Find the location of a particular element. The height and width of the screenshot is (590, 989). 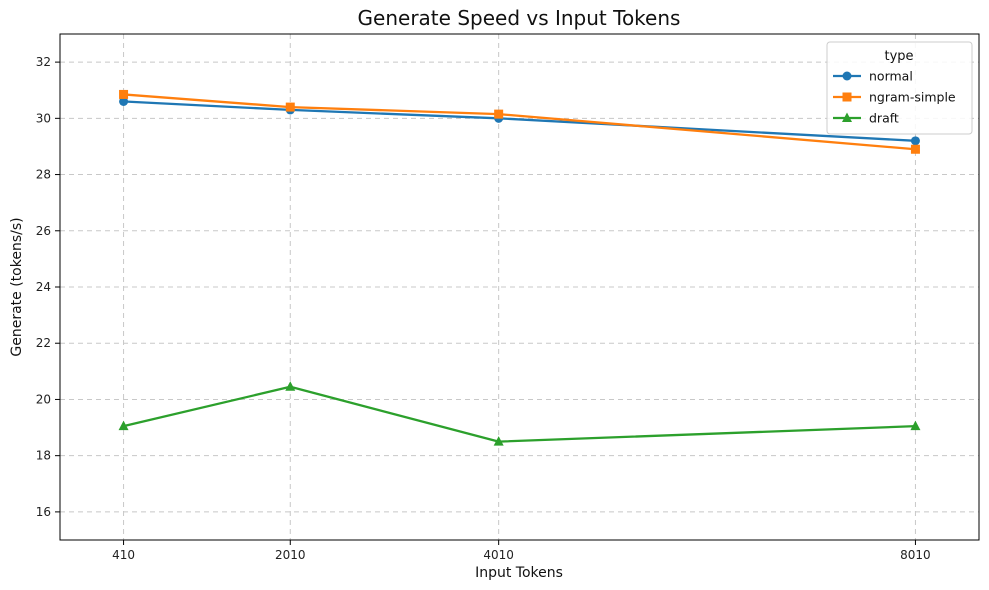

legend: type normal ngram-simple draft is located at coordinates (899, 88).